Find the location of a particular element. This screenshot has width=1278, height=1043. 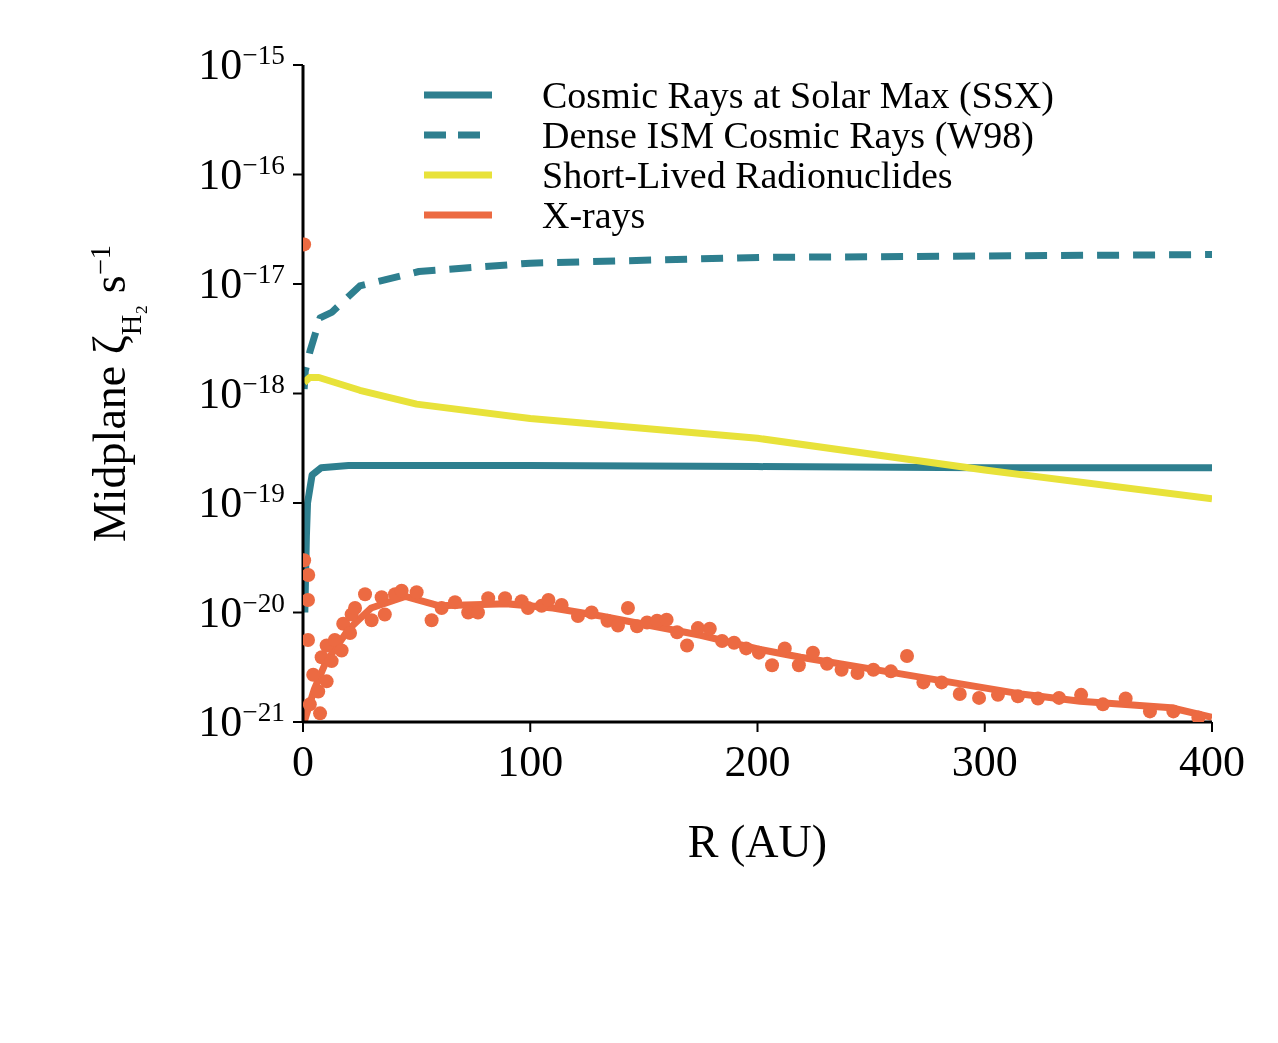

x-tick-label: 400 is located at coordinates (1212, 761).